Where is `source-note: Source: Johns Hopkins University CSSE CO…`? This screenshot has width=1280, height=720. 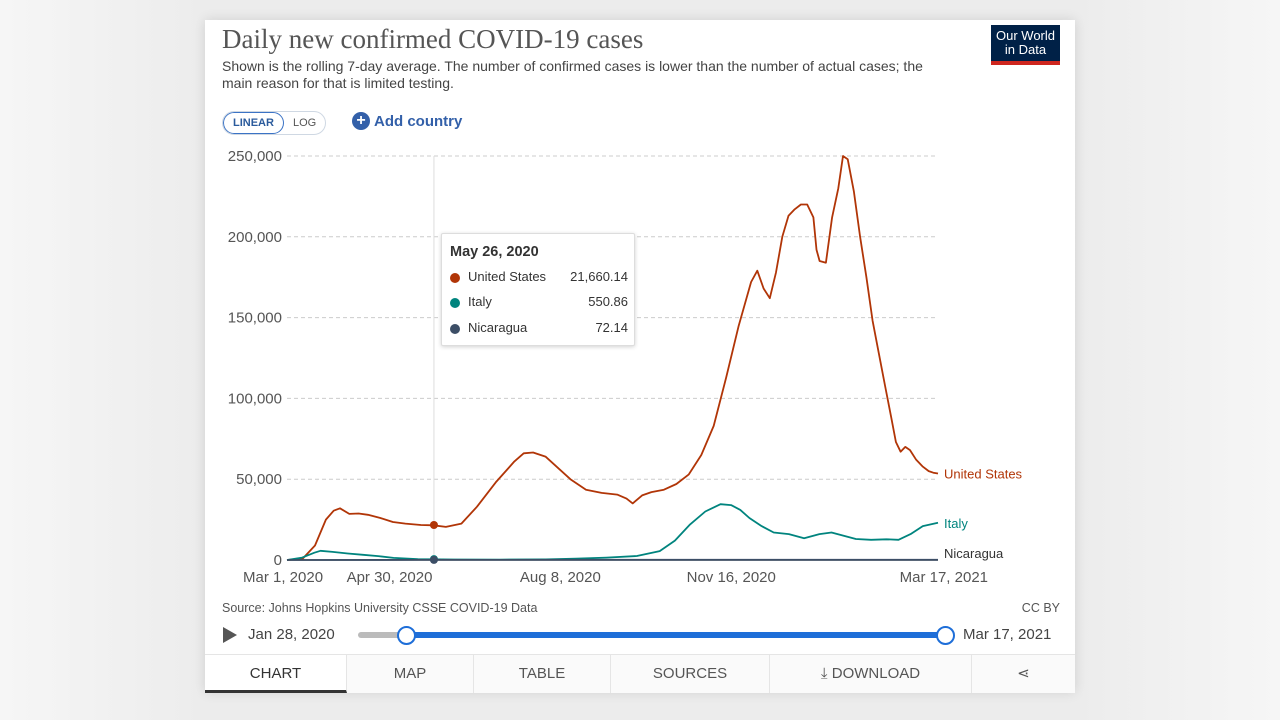
source-note: Source: Johns Hopkins University CSSE CO… is located at coordinates (380, 608).